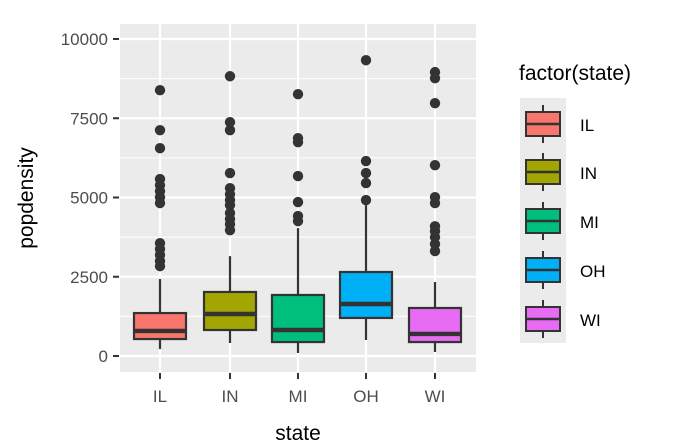 Image resolution: width=688 pixels, height=448 pixels. I want to click on box-oh, so click(366, 197).